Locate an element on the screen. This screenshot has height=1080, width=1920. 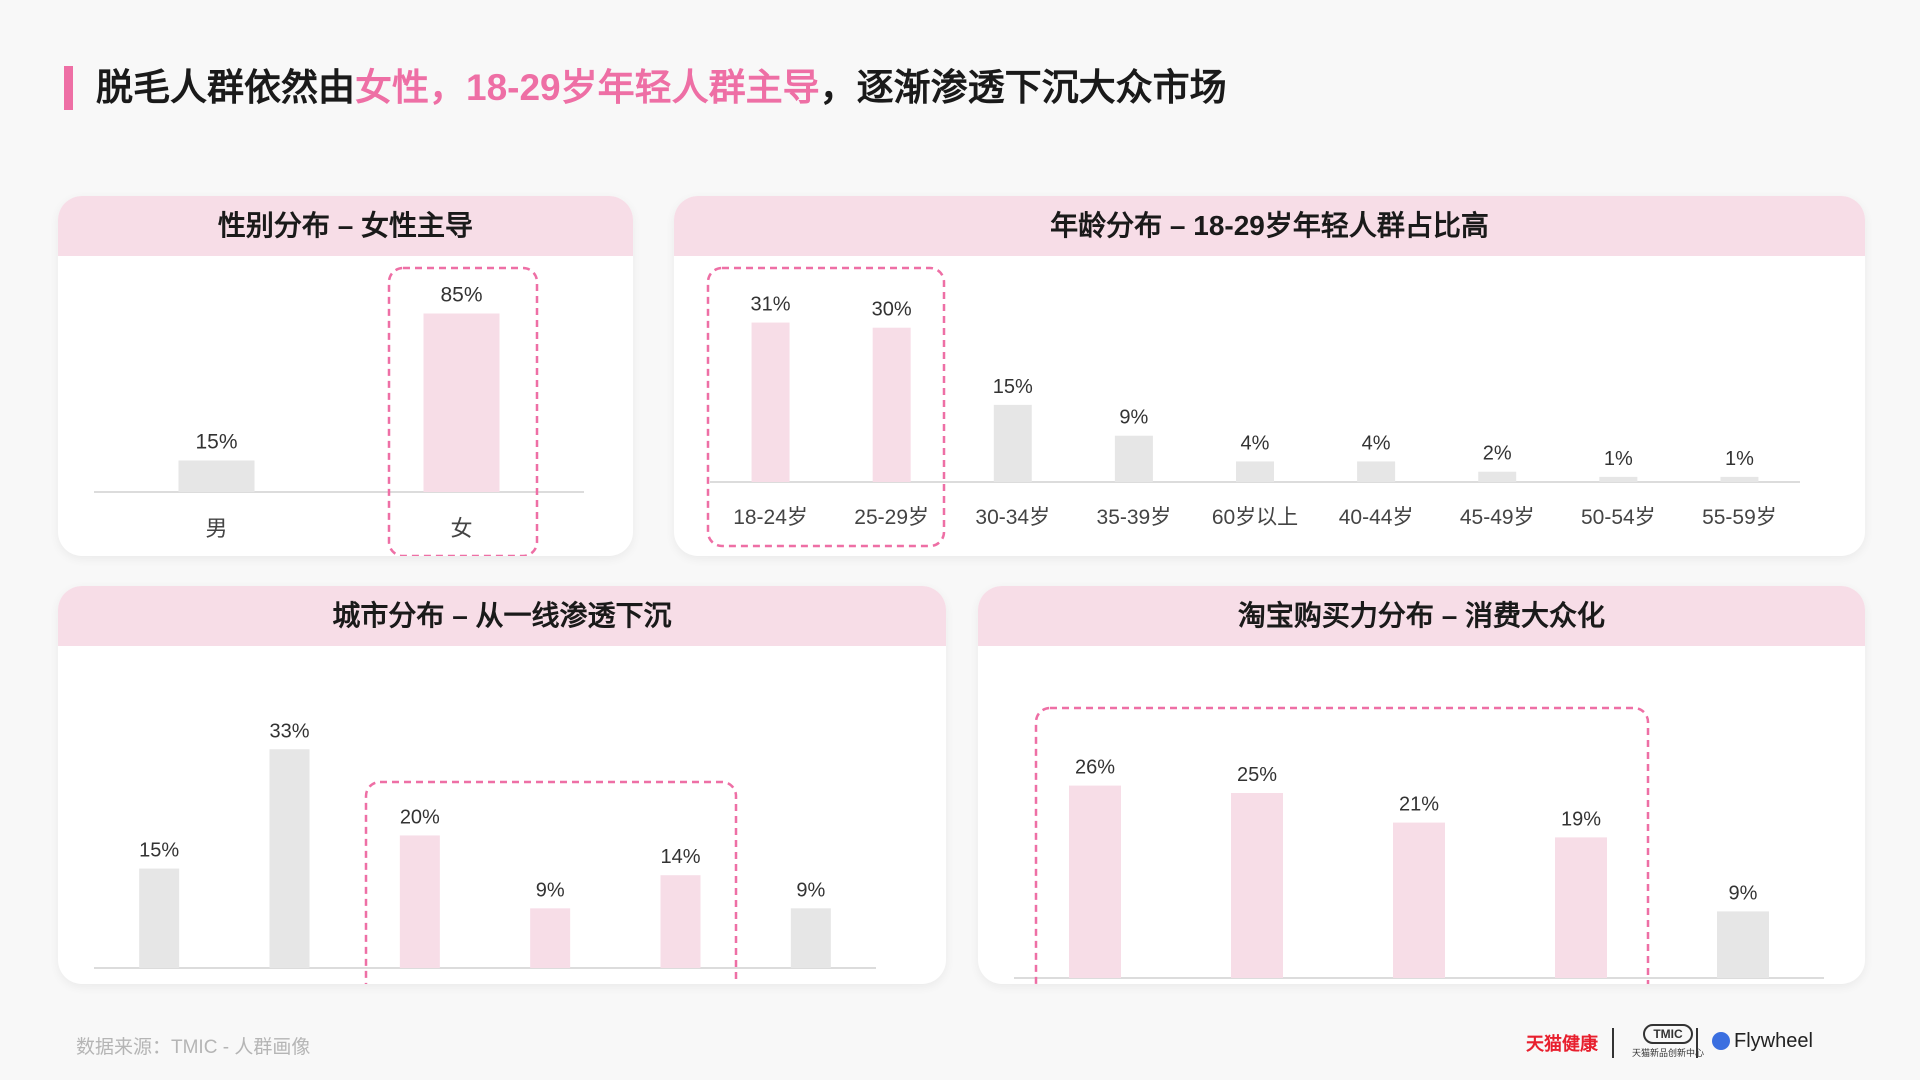
age-highlight-box is located at coordinates (826, 407).